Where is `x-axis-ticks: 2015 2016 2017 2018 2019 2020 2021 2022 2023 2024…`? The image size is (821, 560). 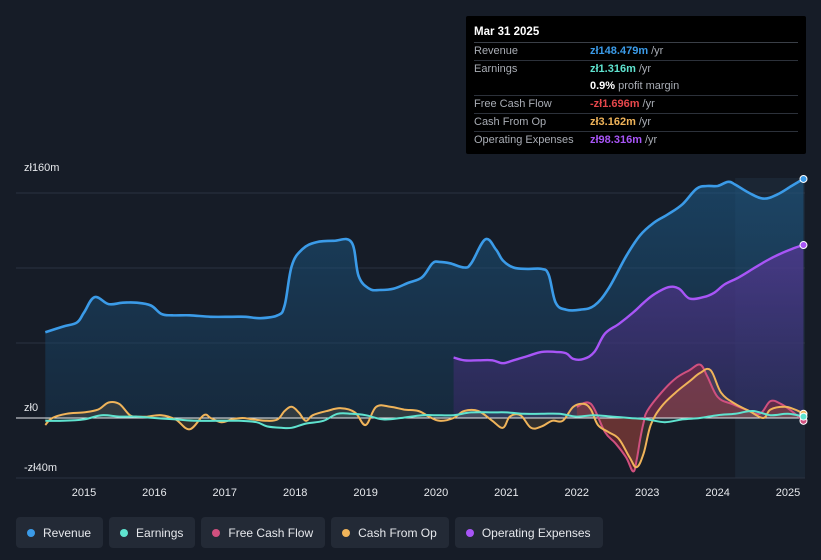
x-axis-ticks: 2015 2016 2017 2018 2019 2020 2021 2022 2023 2024… is located at coordinates (436, 493).